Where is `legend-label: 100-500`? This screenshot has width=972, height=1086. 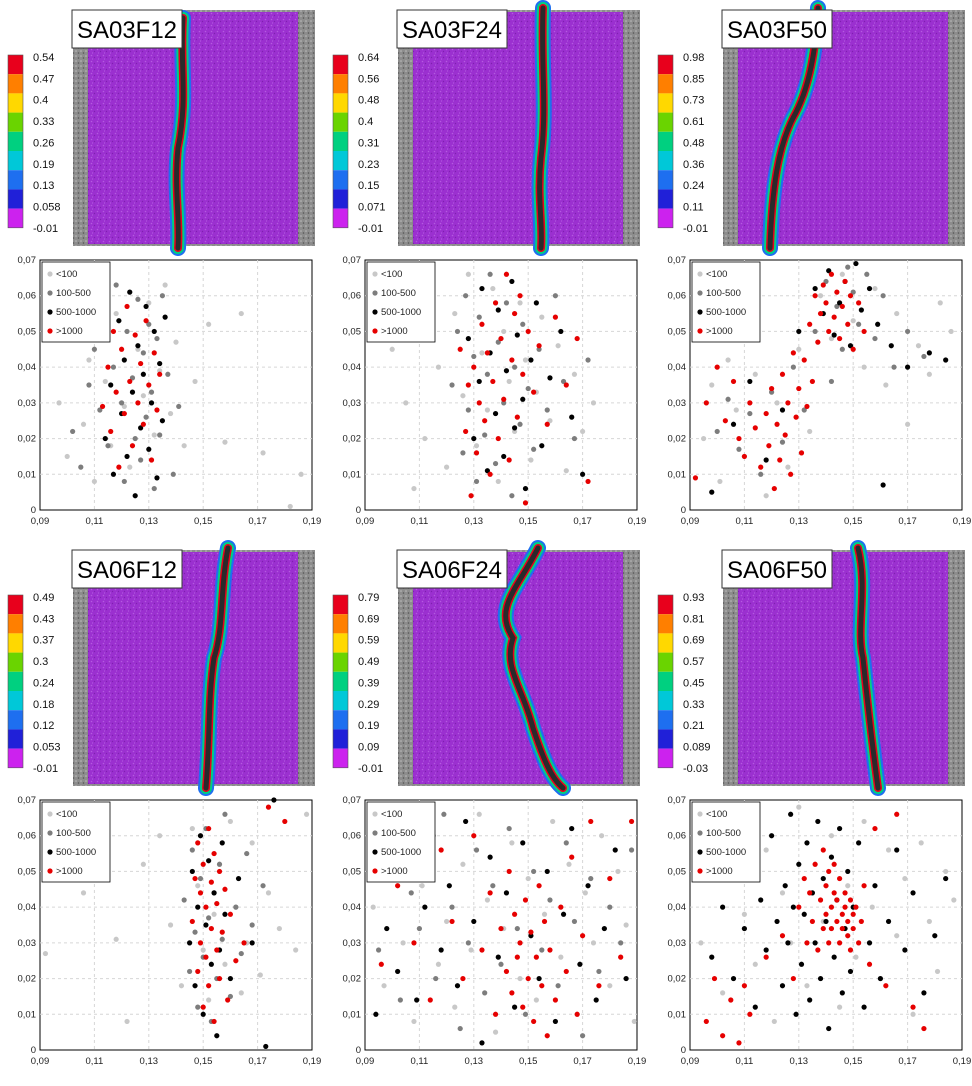 legend-label: 100-500 is located at coordinates (723, 833).